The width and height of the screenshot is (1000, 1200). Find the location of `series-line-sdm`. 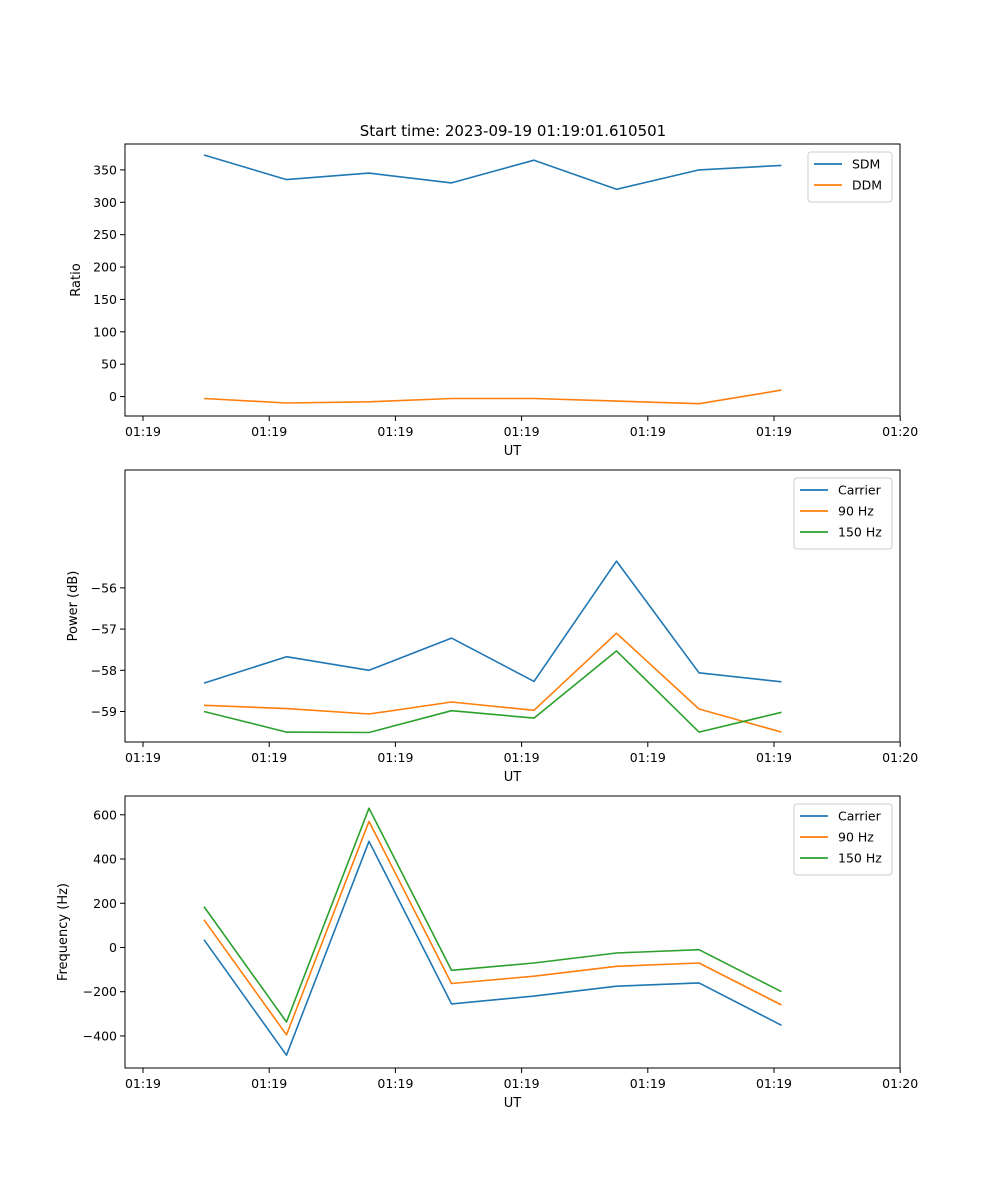

series-line-sdm is located at coordinates (492, 172).